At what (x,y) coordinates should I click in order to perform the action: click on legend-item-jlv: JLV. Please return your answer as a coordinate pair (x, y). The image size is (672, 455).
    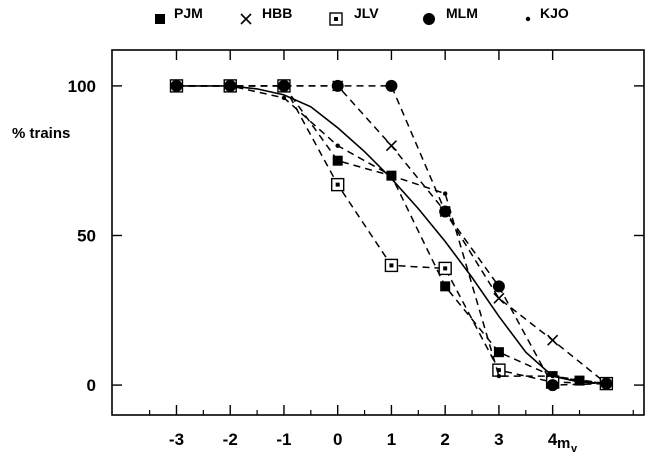
    Looking at the image, I should click on (354, 15).